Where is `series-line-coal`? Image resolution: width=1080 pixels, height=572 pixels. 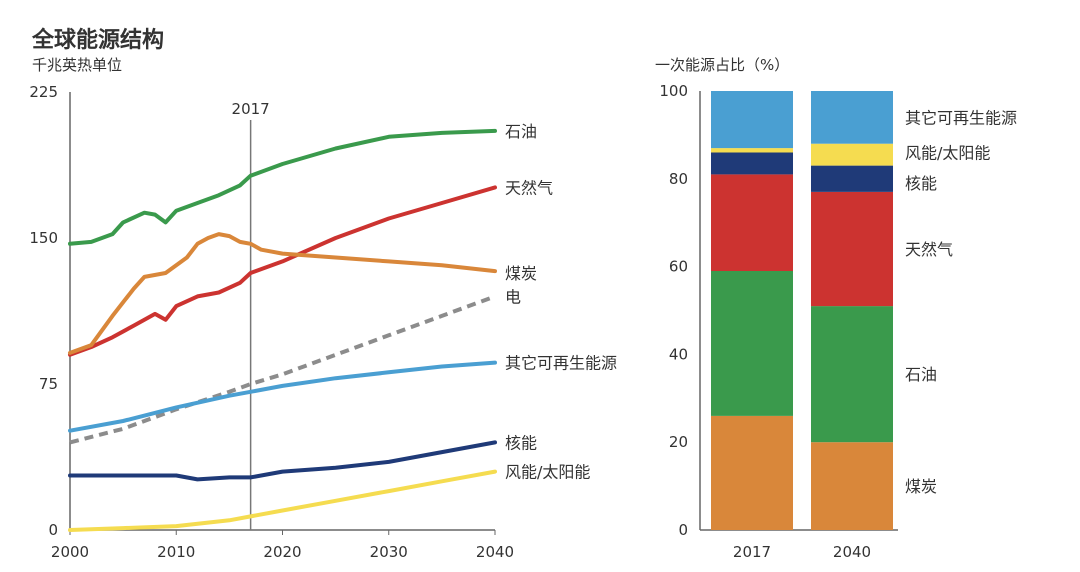
series-line-coal is located at coordinates (282, 293).